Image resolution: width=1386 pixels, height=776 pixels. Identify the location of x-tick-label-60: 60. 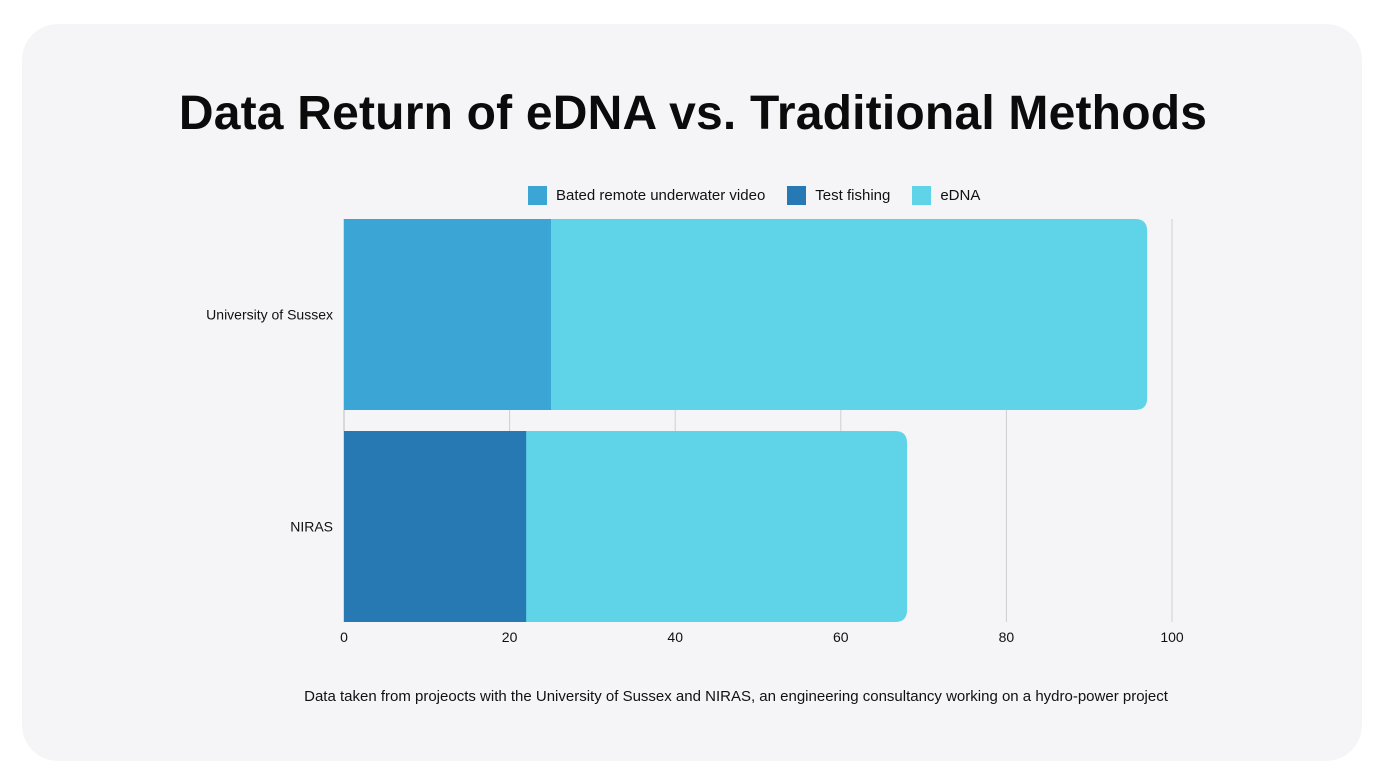
(841, 637).